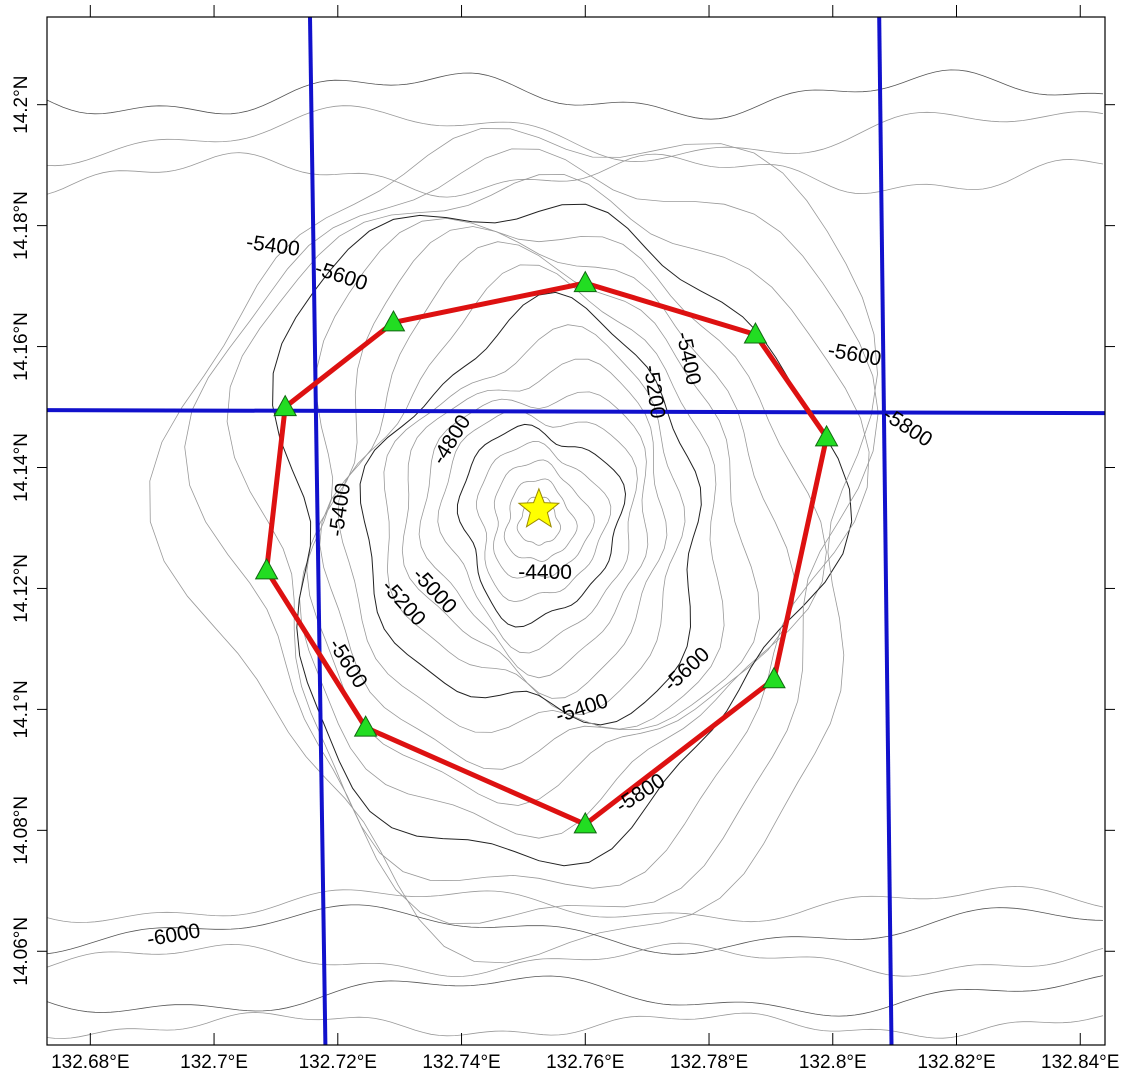  I want to click on star-icon, so click(539, 507).